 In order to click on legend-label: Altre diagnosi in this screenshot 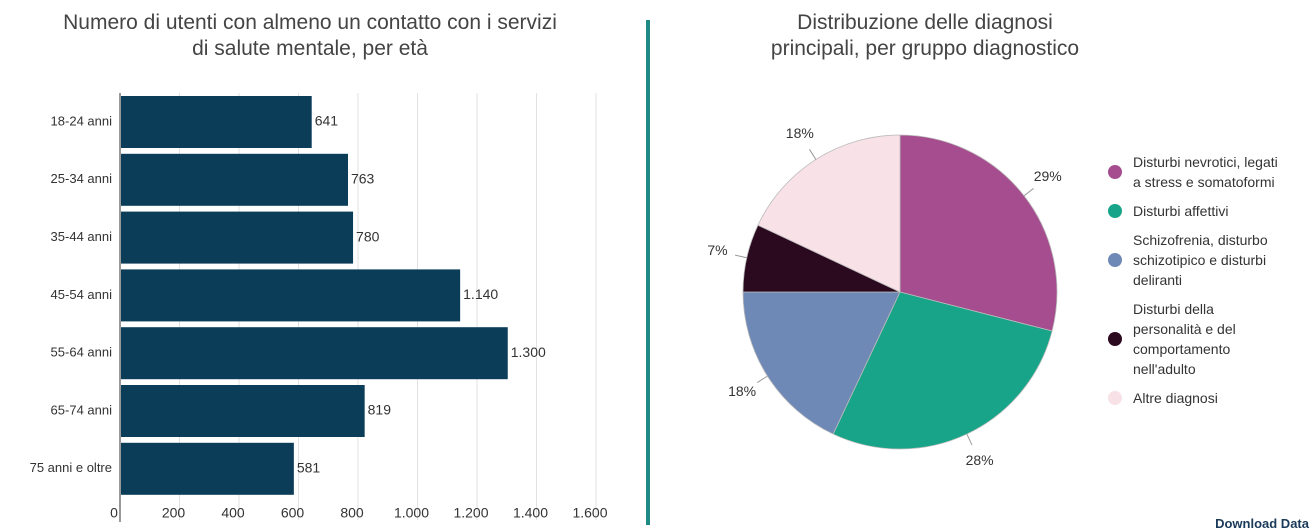, I will do `click(1175, 398)`.